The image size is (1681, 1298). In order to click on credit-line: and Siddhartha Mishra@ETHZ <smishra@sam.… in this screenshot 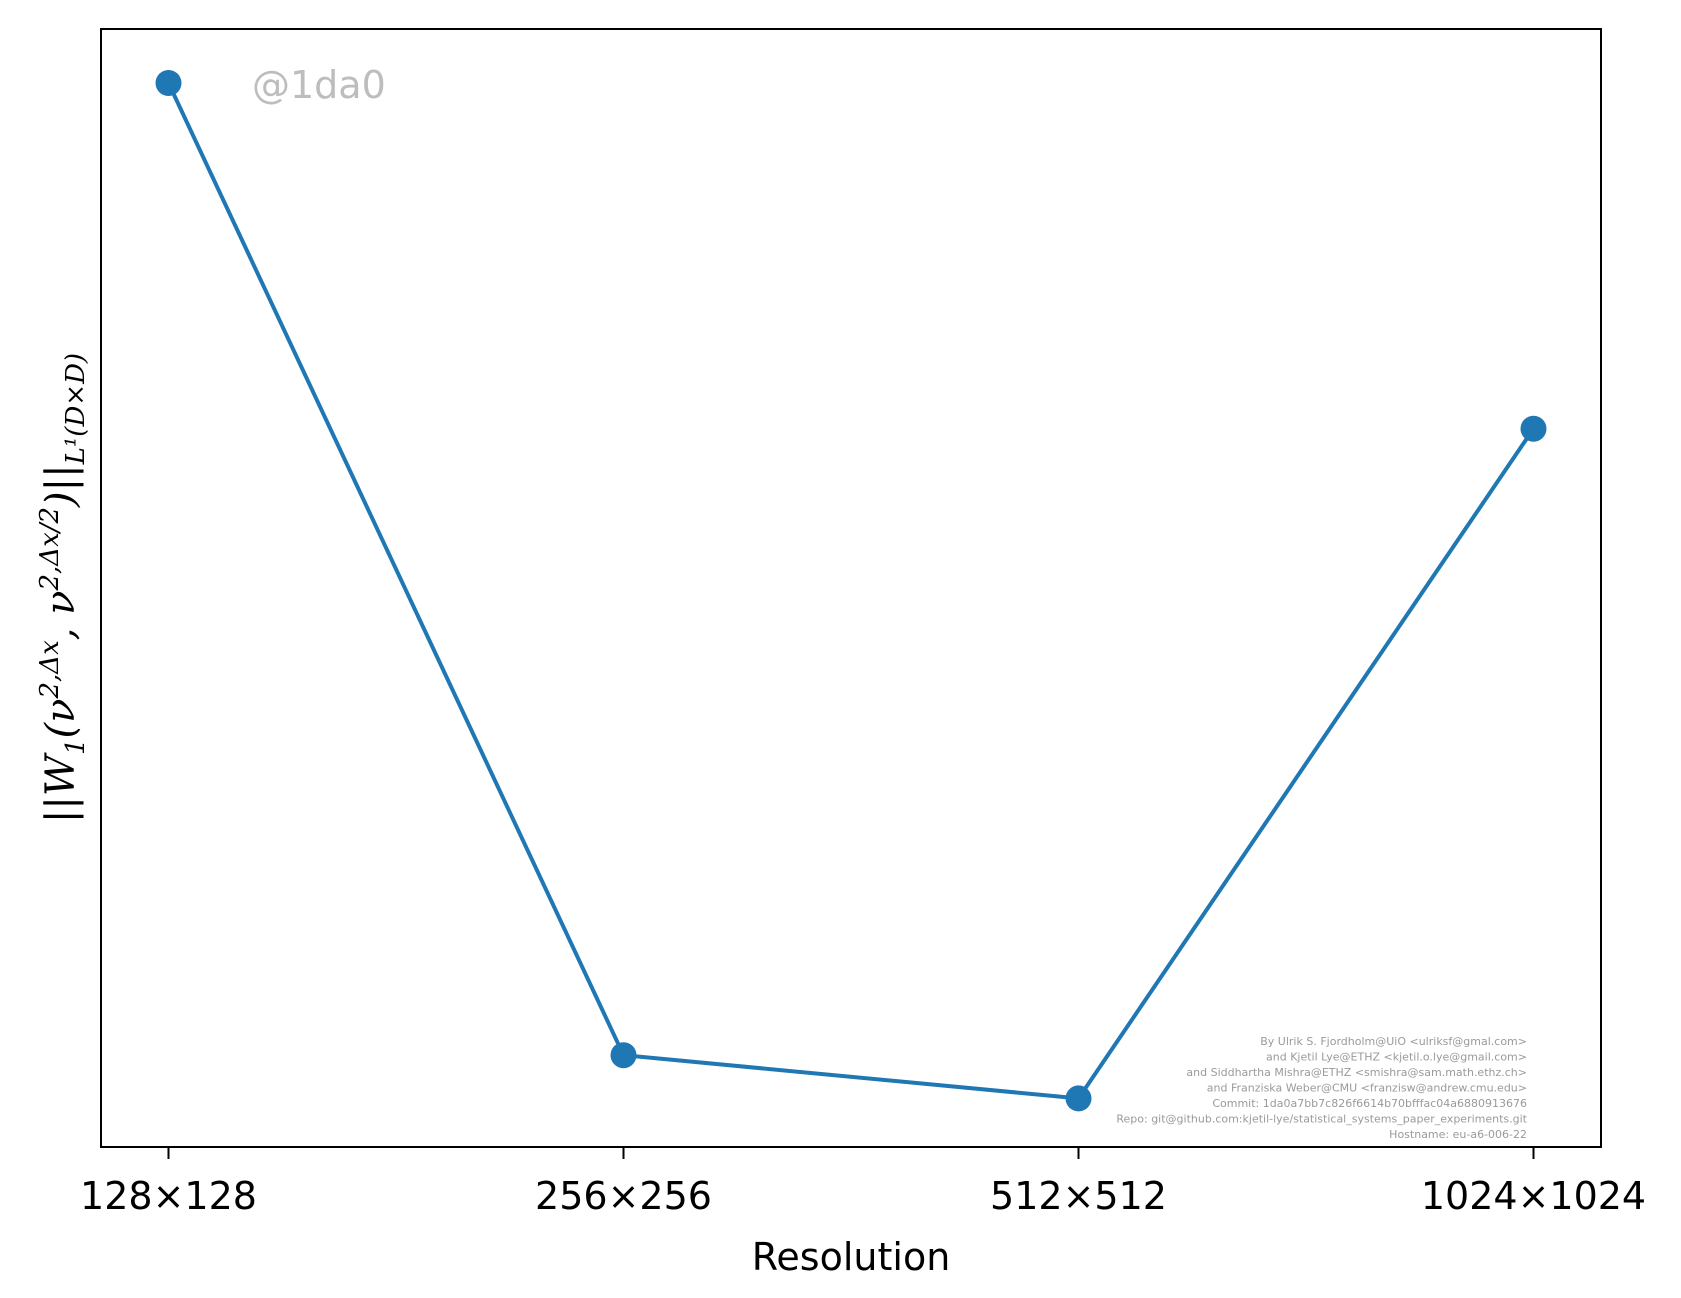, I will do `click(1356, 1072)`.